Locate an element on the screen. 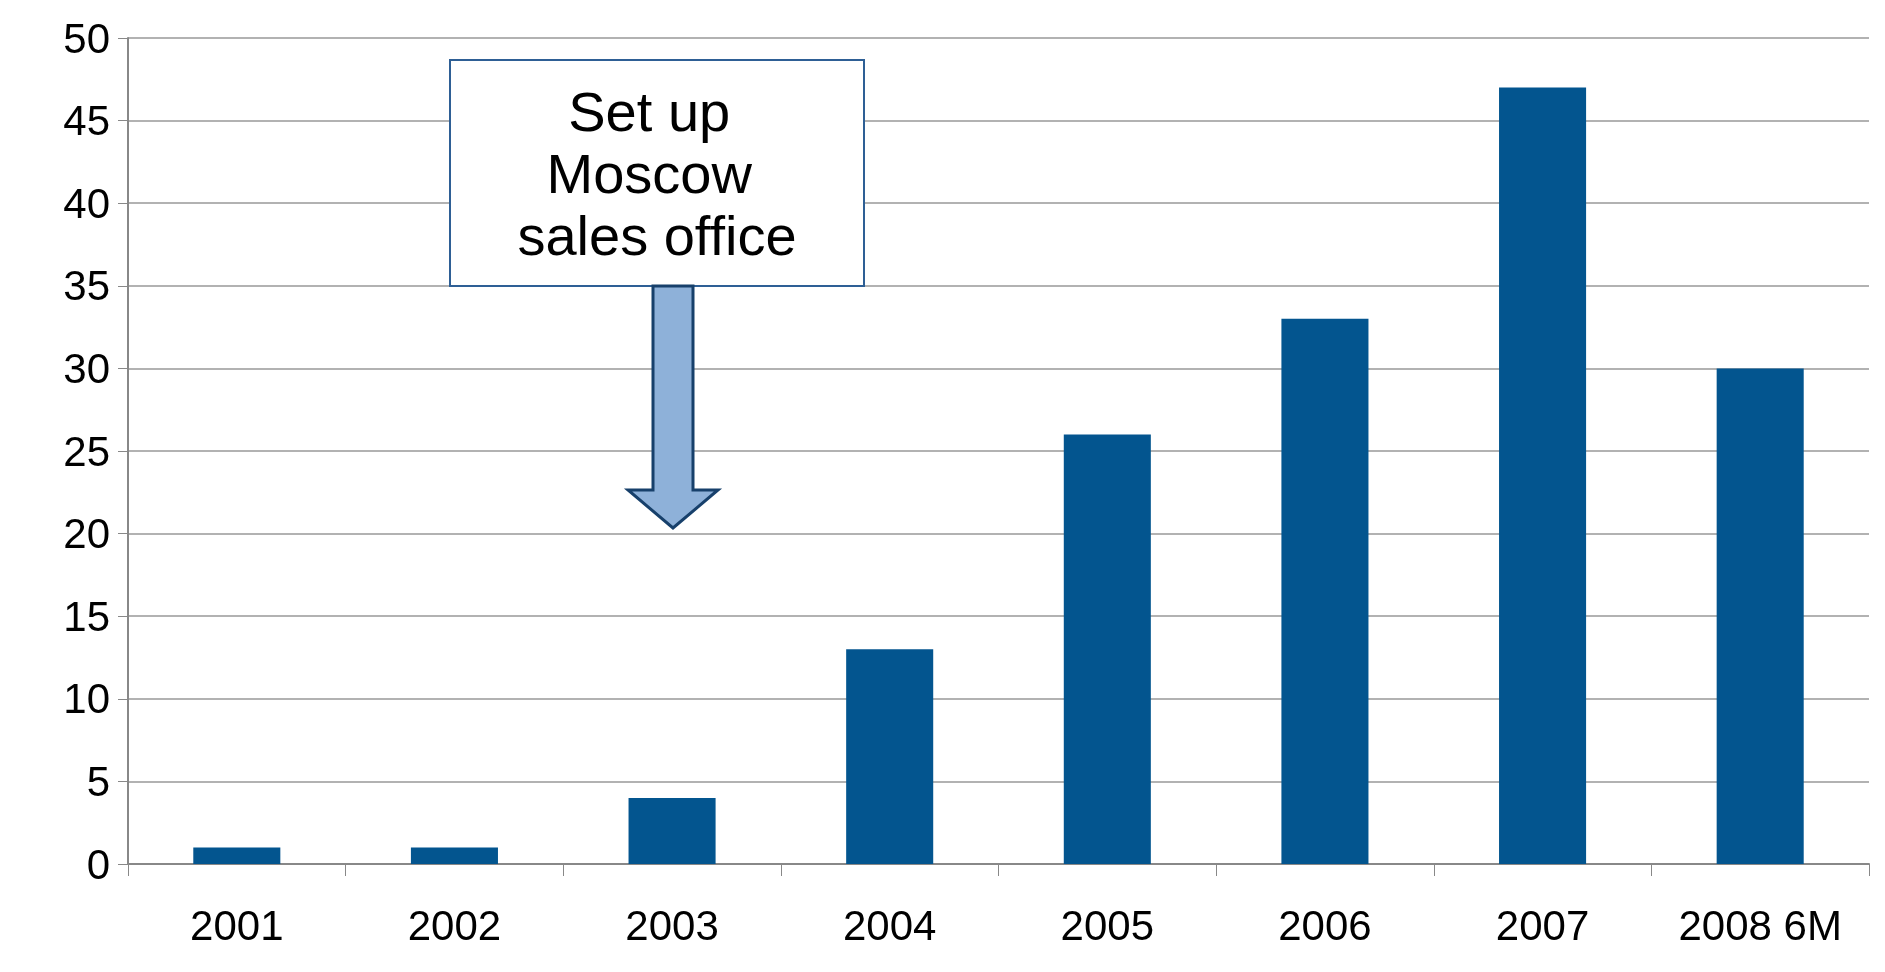 This screenshot has width=1885, height=972. x-tick-label: 2006 is located at coordinates (1325, 925).